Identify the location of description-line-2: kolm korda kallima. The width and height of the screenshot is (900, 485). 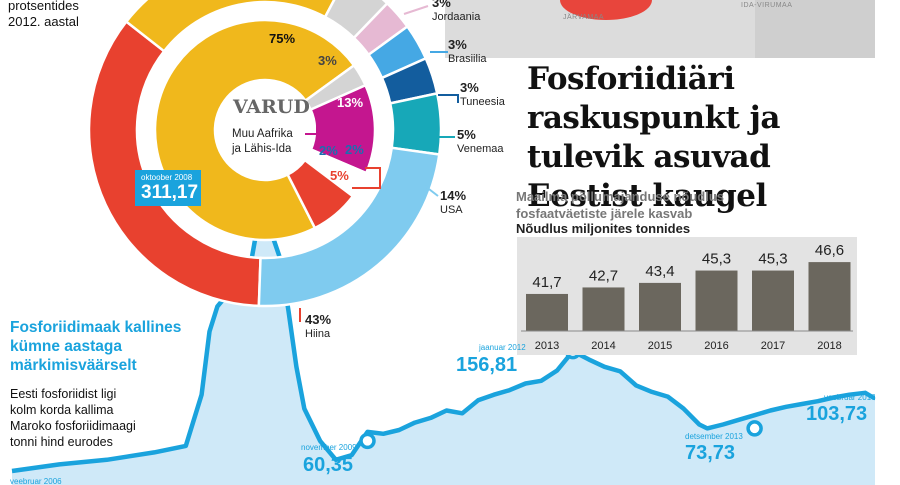
(62, 410).